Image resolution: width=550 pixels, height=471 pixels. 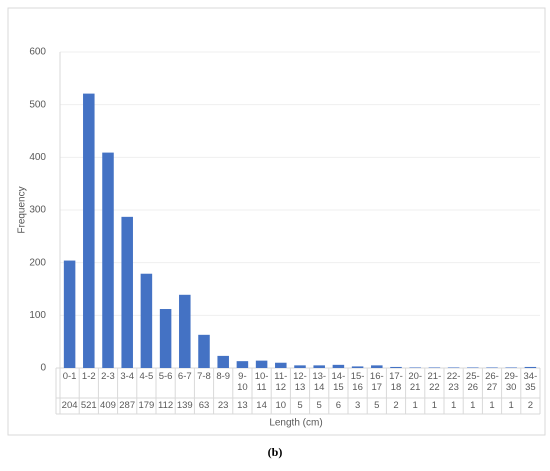 I want to click on y-tick-label: 500, so click(x=37, y=104).